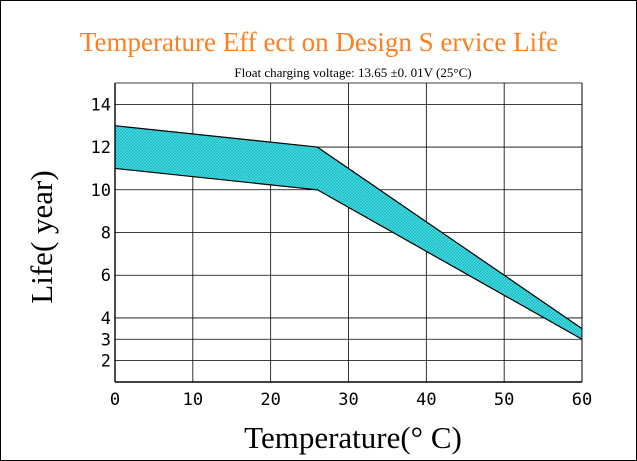  Describe the element at coordinates (106, 276) in the screenshot. I see `y-tick-label: 6` at that location.